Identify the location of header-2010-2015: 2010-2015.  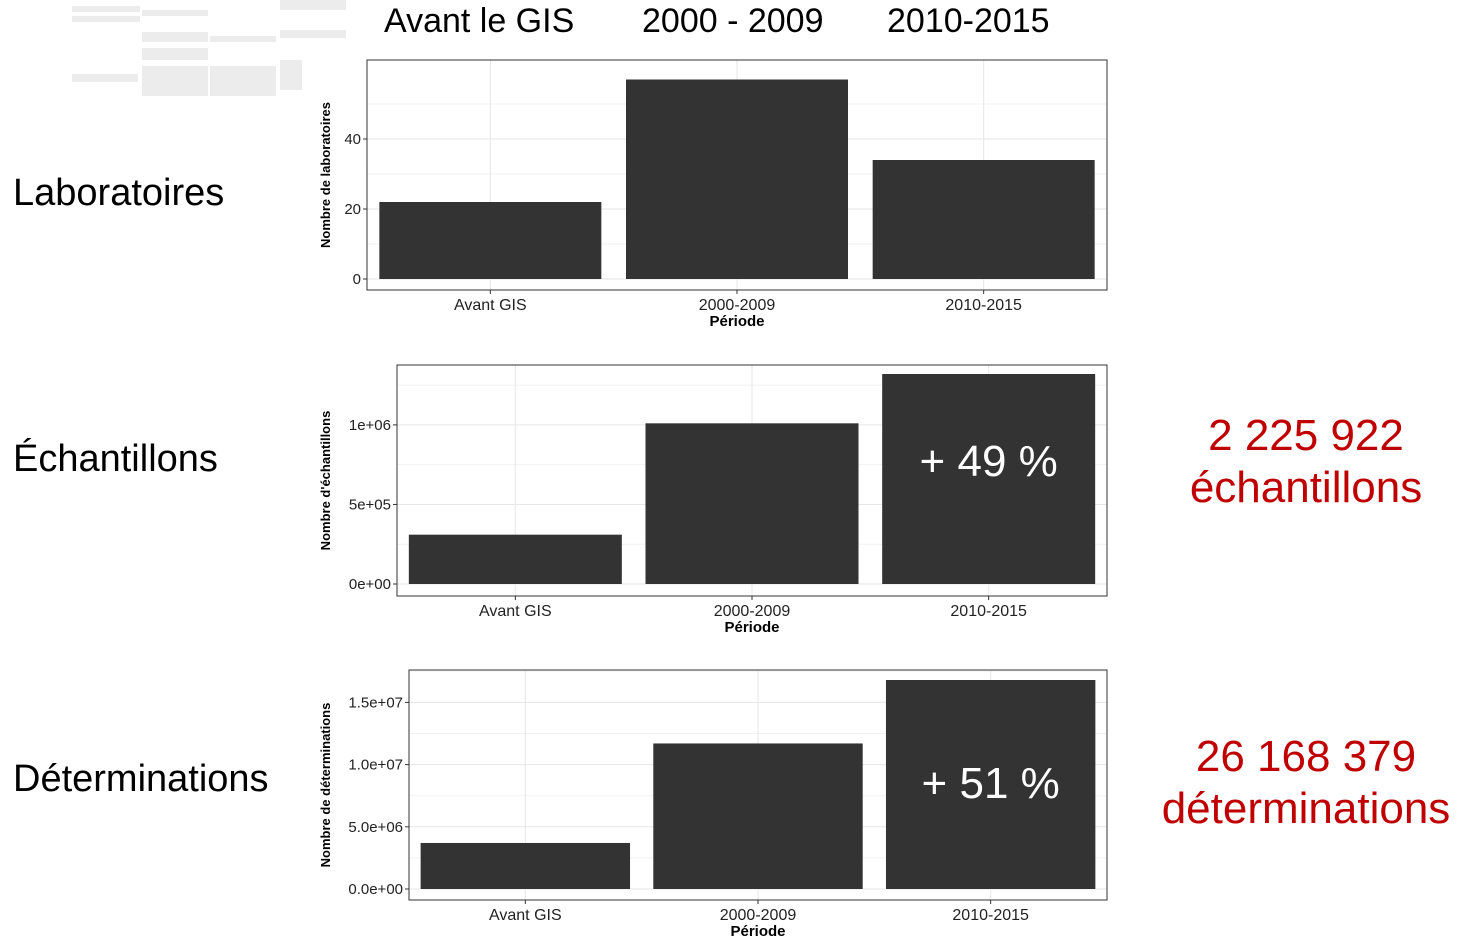
(968, 21).